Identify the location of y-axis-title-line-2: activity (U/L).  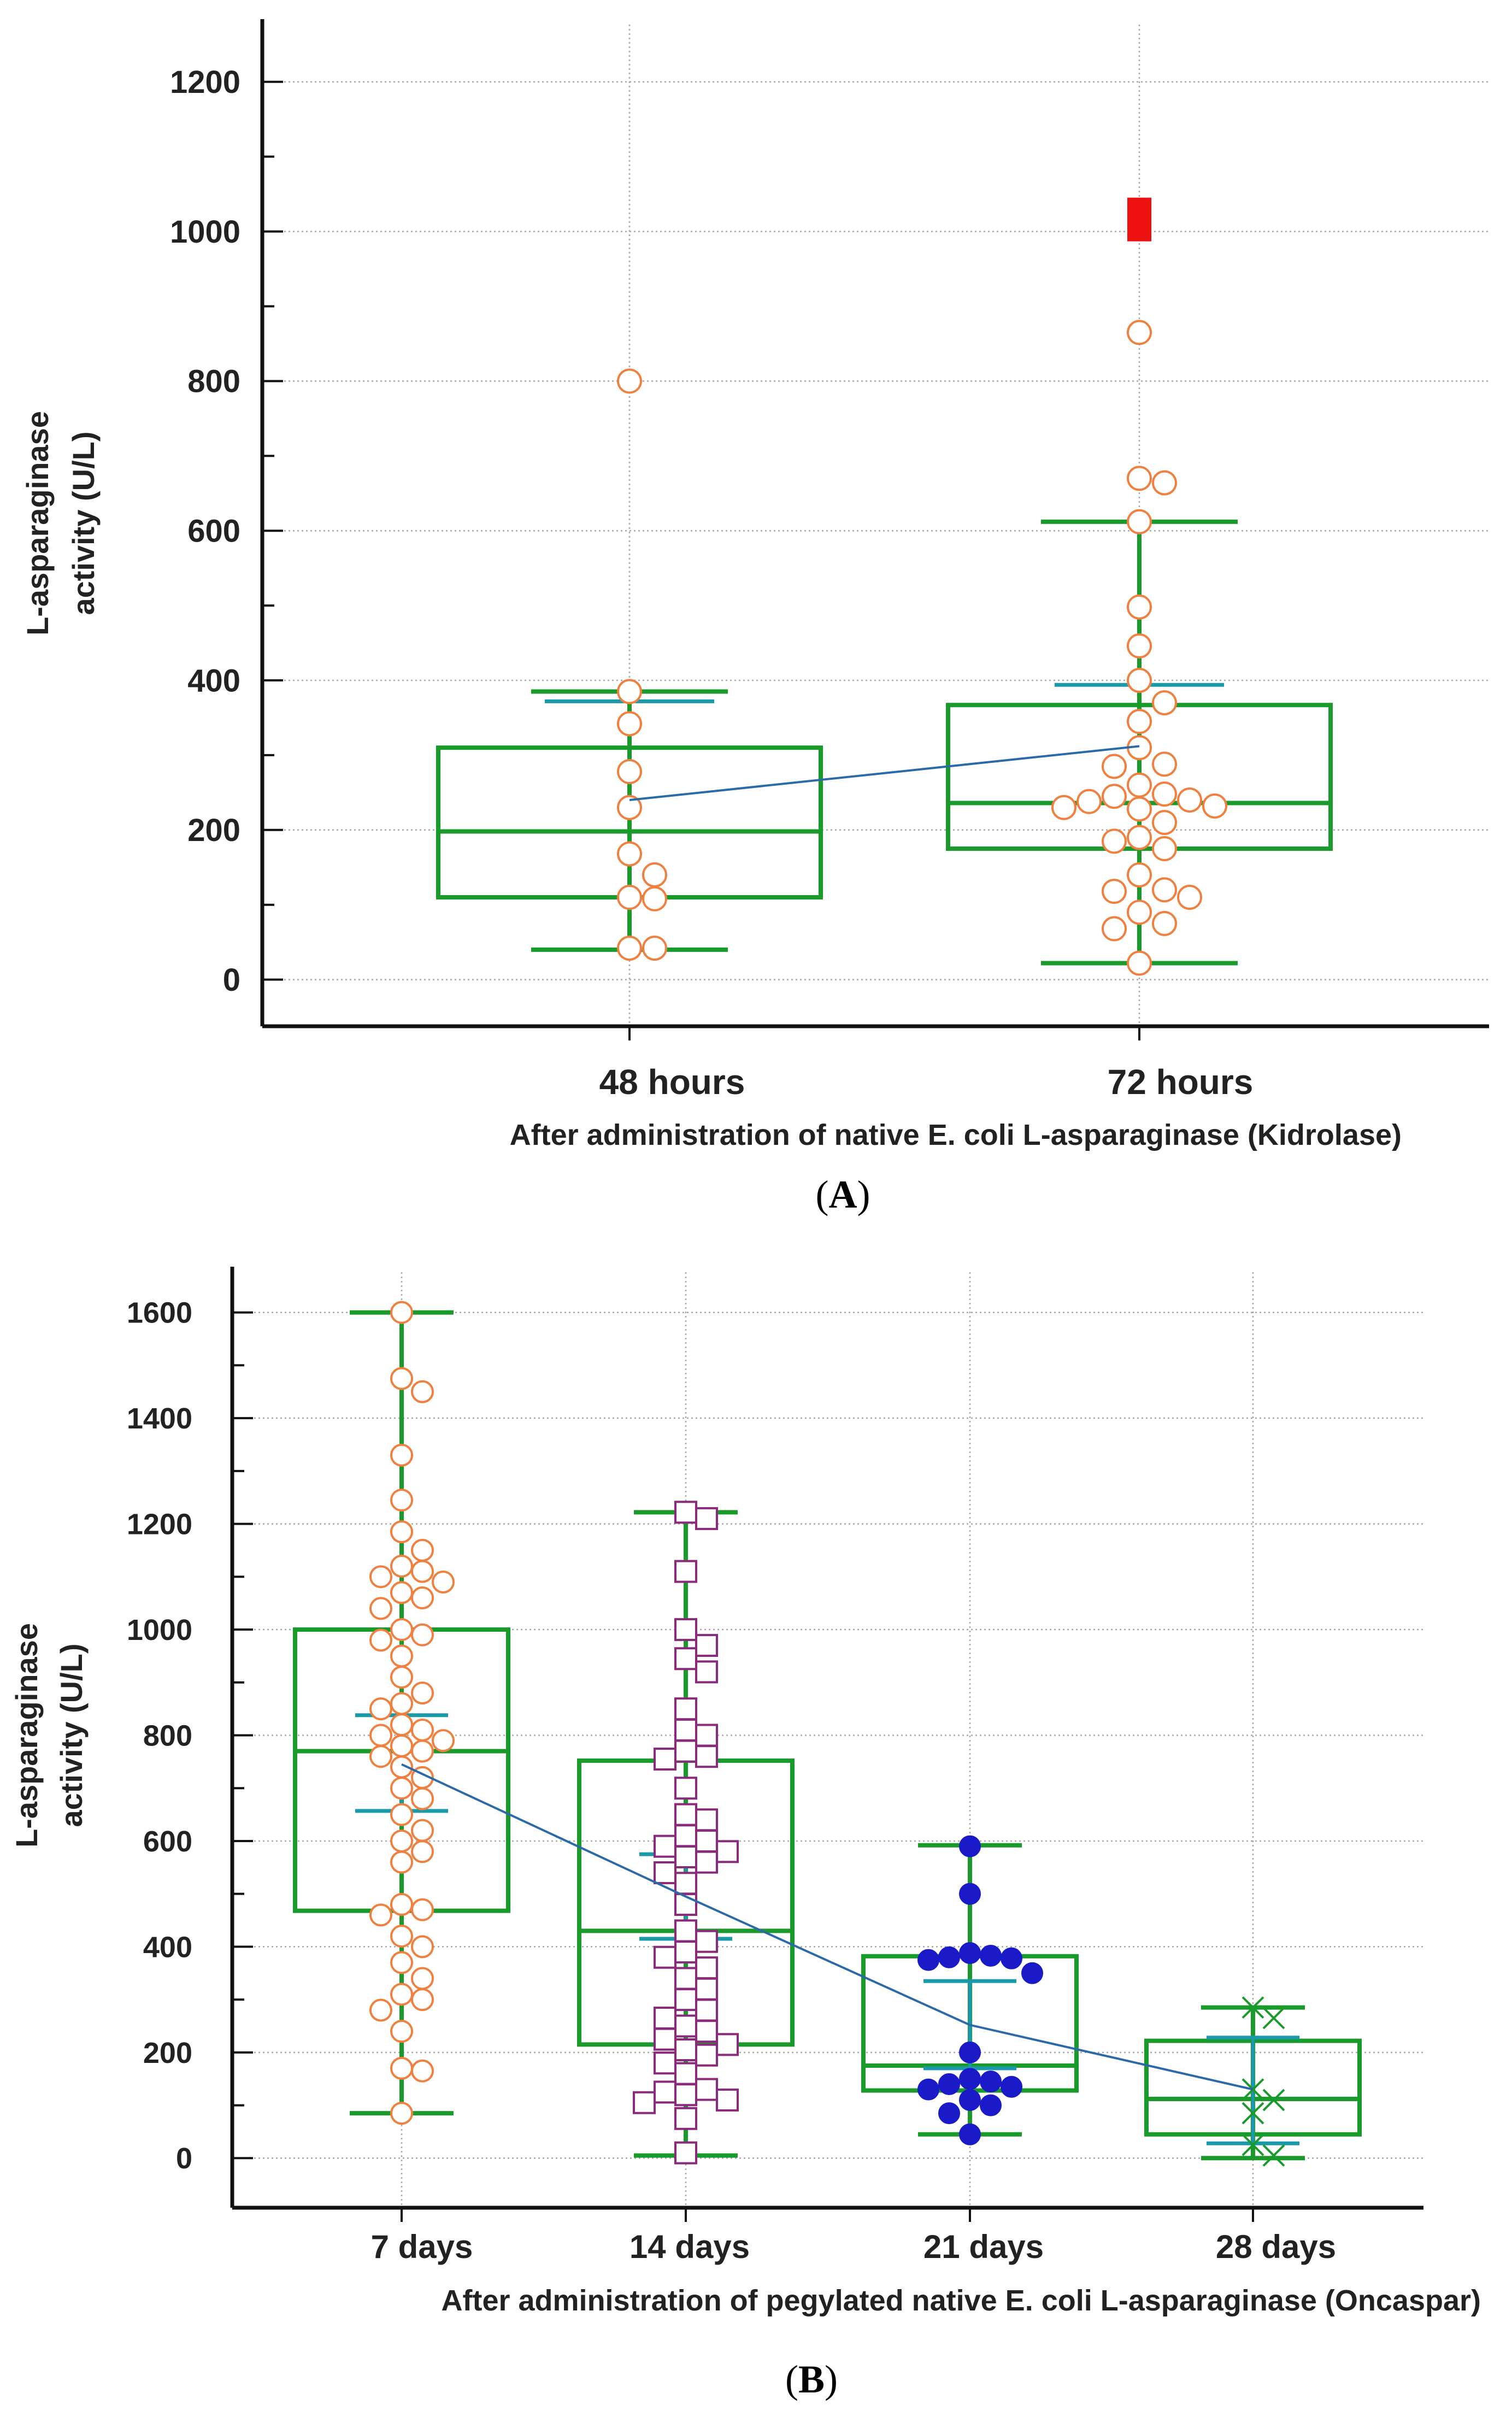
(71, 1735).